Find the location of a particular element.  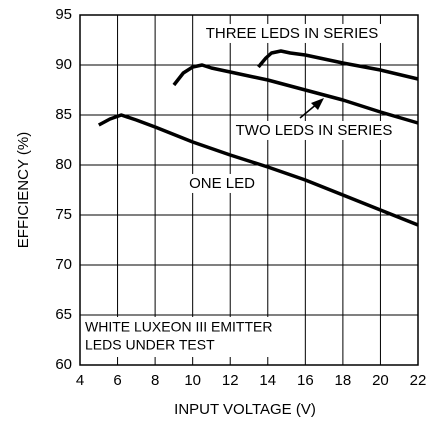

y-tick-label: 80 is located at coordinates (63, 164).